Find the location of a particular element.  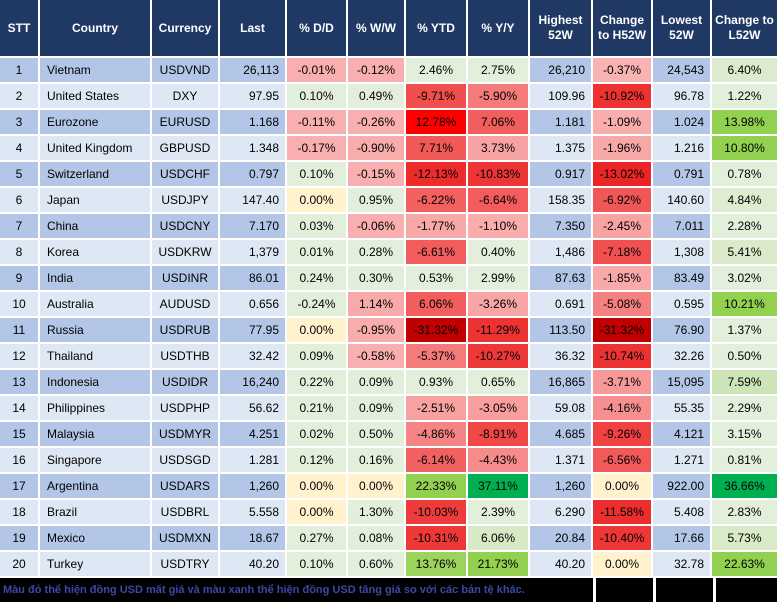

change-to-l52w-cell: 0.50% is located at coordinates (744, 357).